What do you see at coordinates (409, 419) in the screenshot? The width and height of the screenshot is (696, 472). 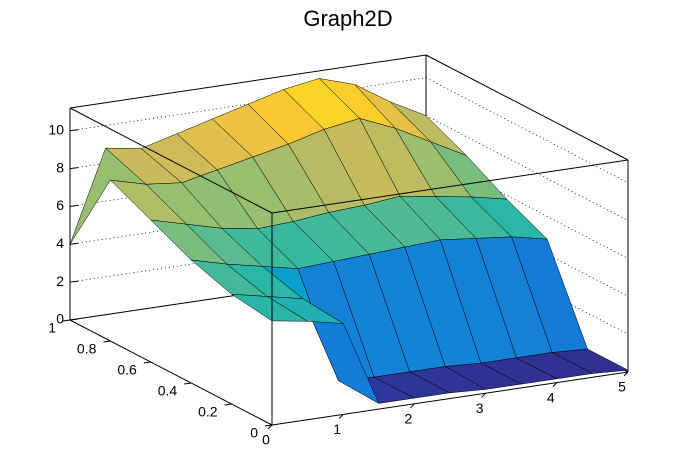 I see `x-tick-label: 2` at bounding box center [409, 419].